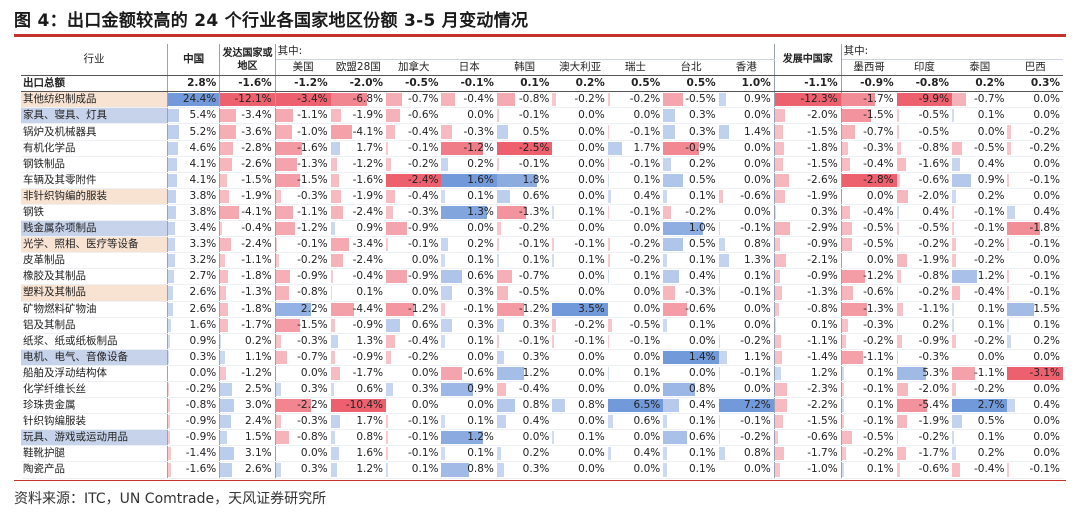  I want to click on industry-name: 橡胶及其制品, so click(94, 277).